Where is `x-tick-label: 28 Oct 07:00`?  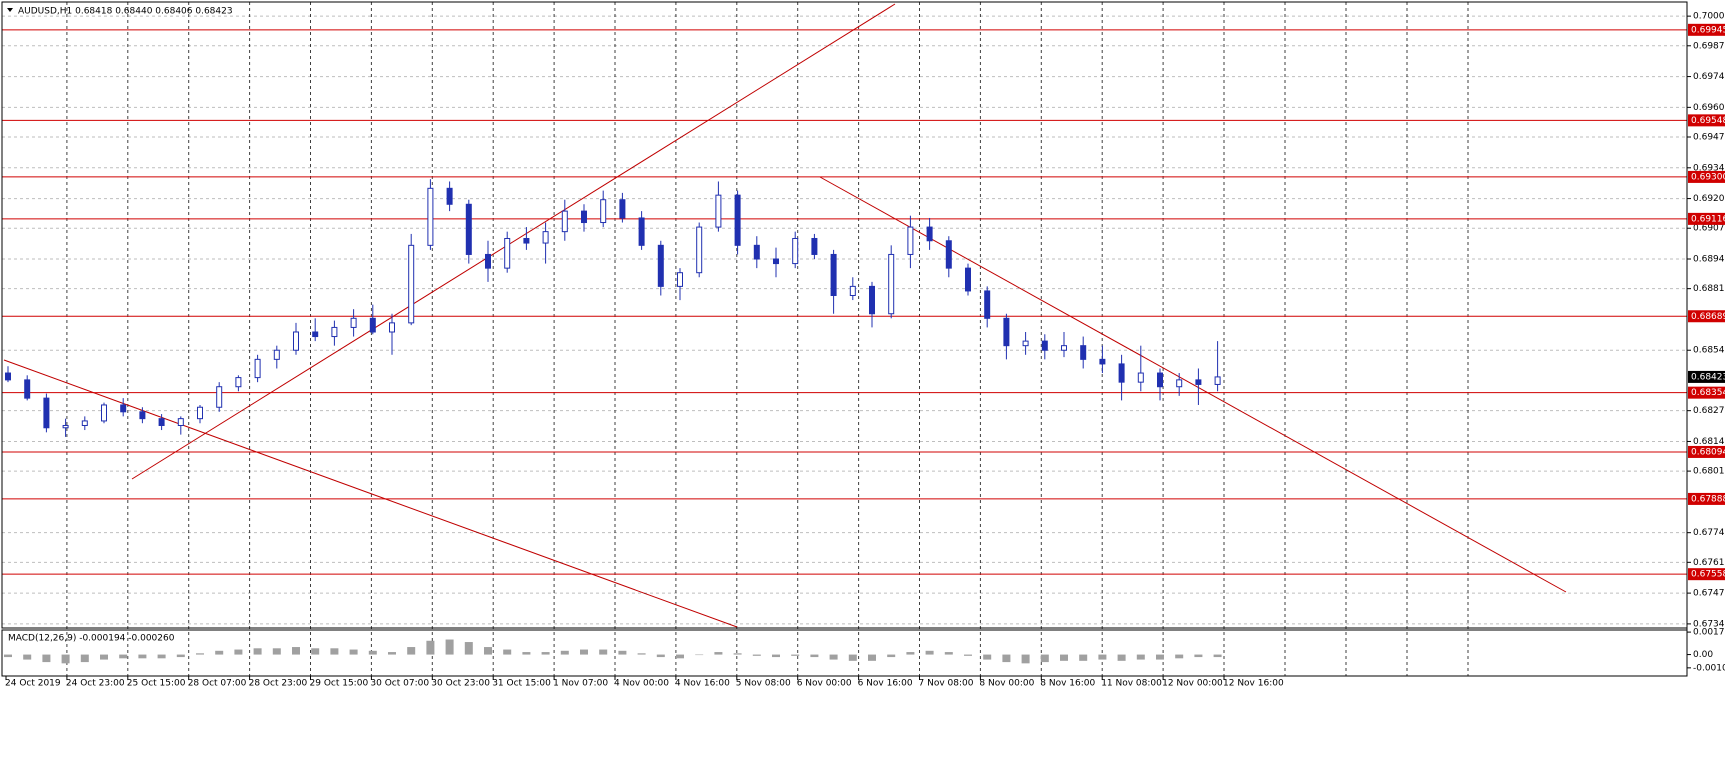 x-tick-label: 28 Oct 07:00 is located at coordinates (217, 684).